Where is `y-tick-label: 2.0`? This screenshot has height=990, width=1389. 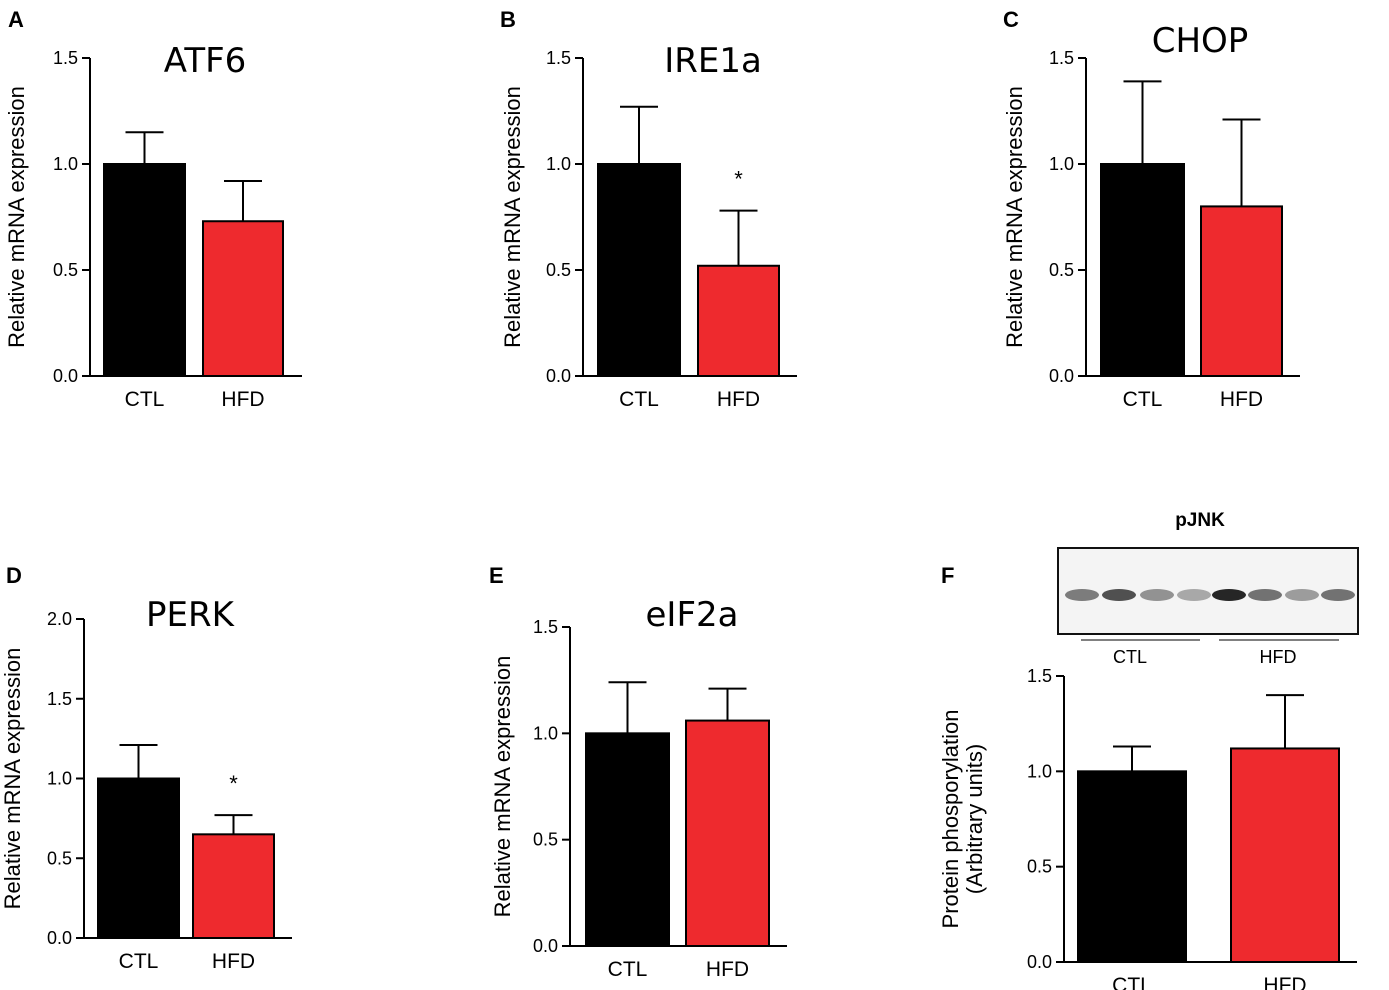
y-tick-label: 2.0 is located at coordinates (59, 619).